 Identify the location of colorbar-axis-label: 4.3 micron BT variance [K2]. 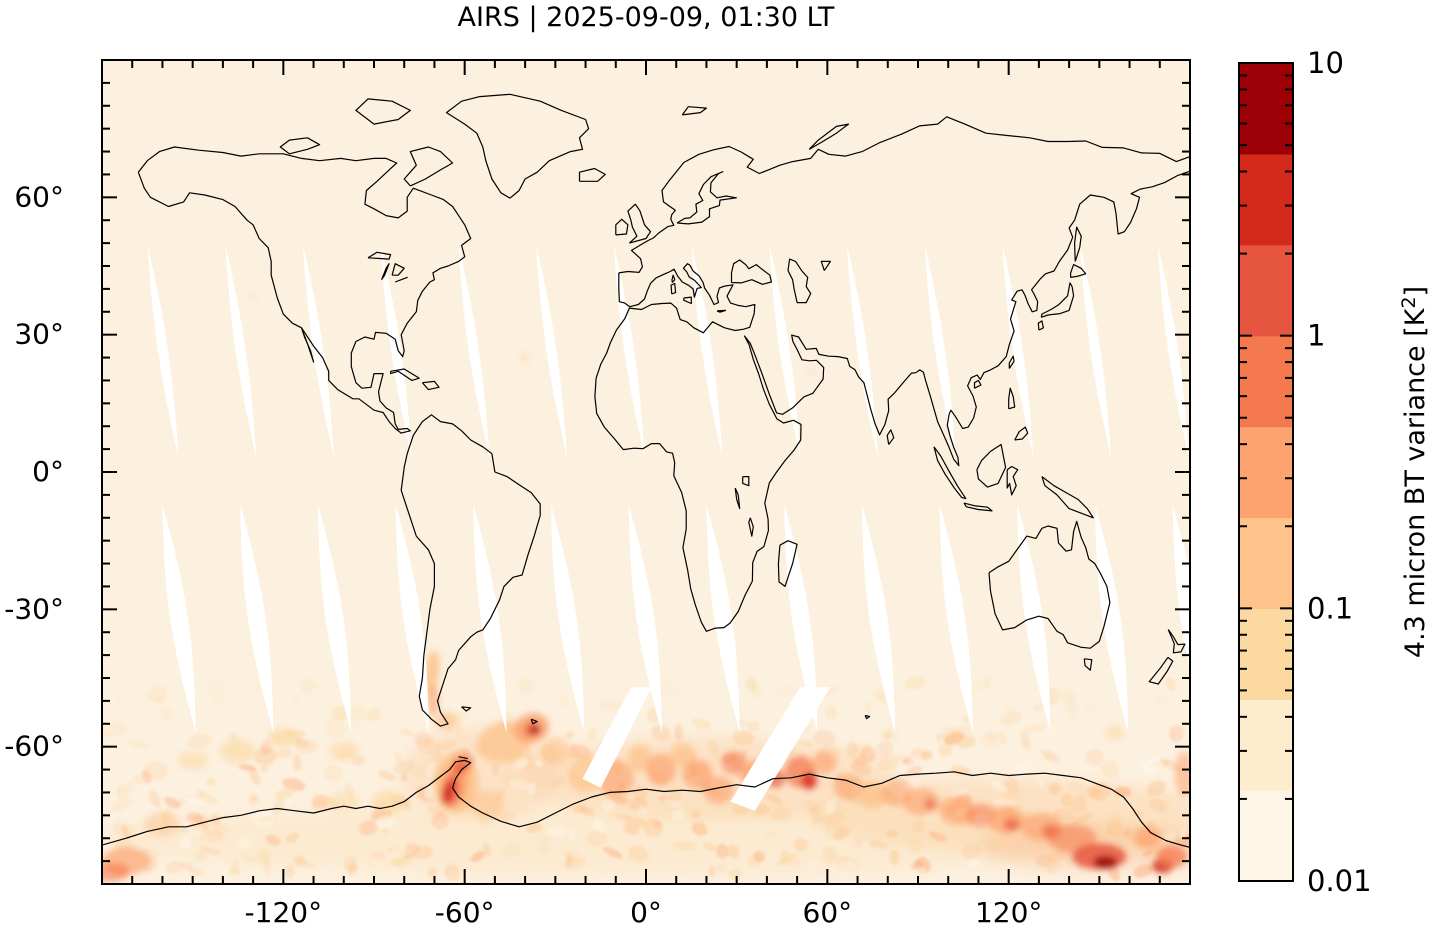
(1414, 472).